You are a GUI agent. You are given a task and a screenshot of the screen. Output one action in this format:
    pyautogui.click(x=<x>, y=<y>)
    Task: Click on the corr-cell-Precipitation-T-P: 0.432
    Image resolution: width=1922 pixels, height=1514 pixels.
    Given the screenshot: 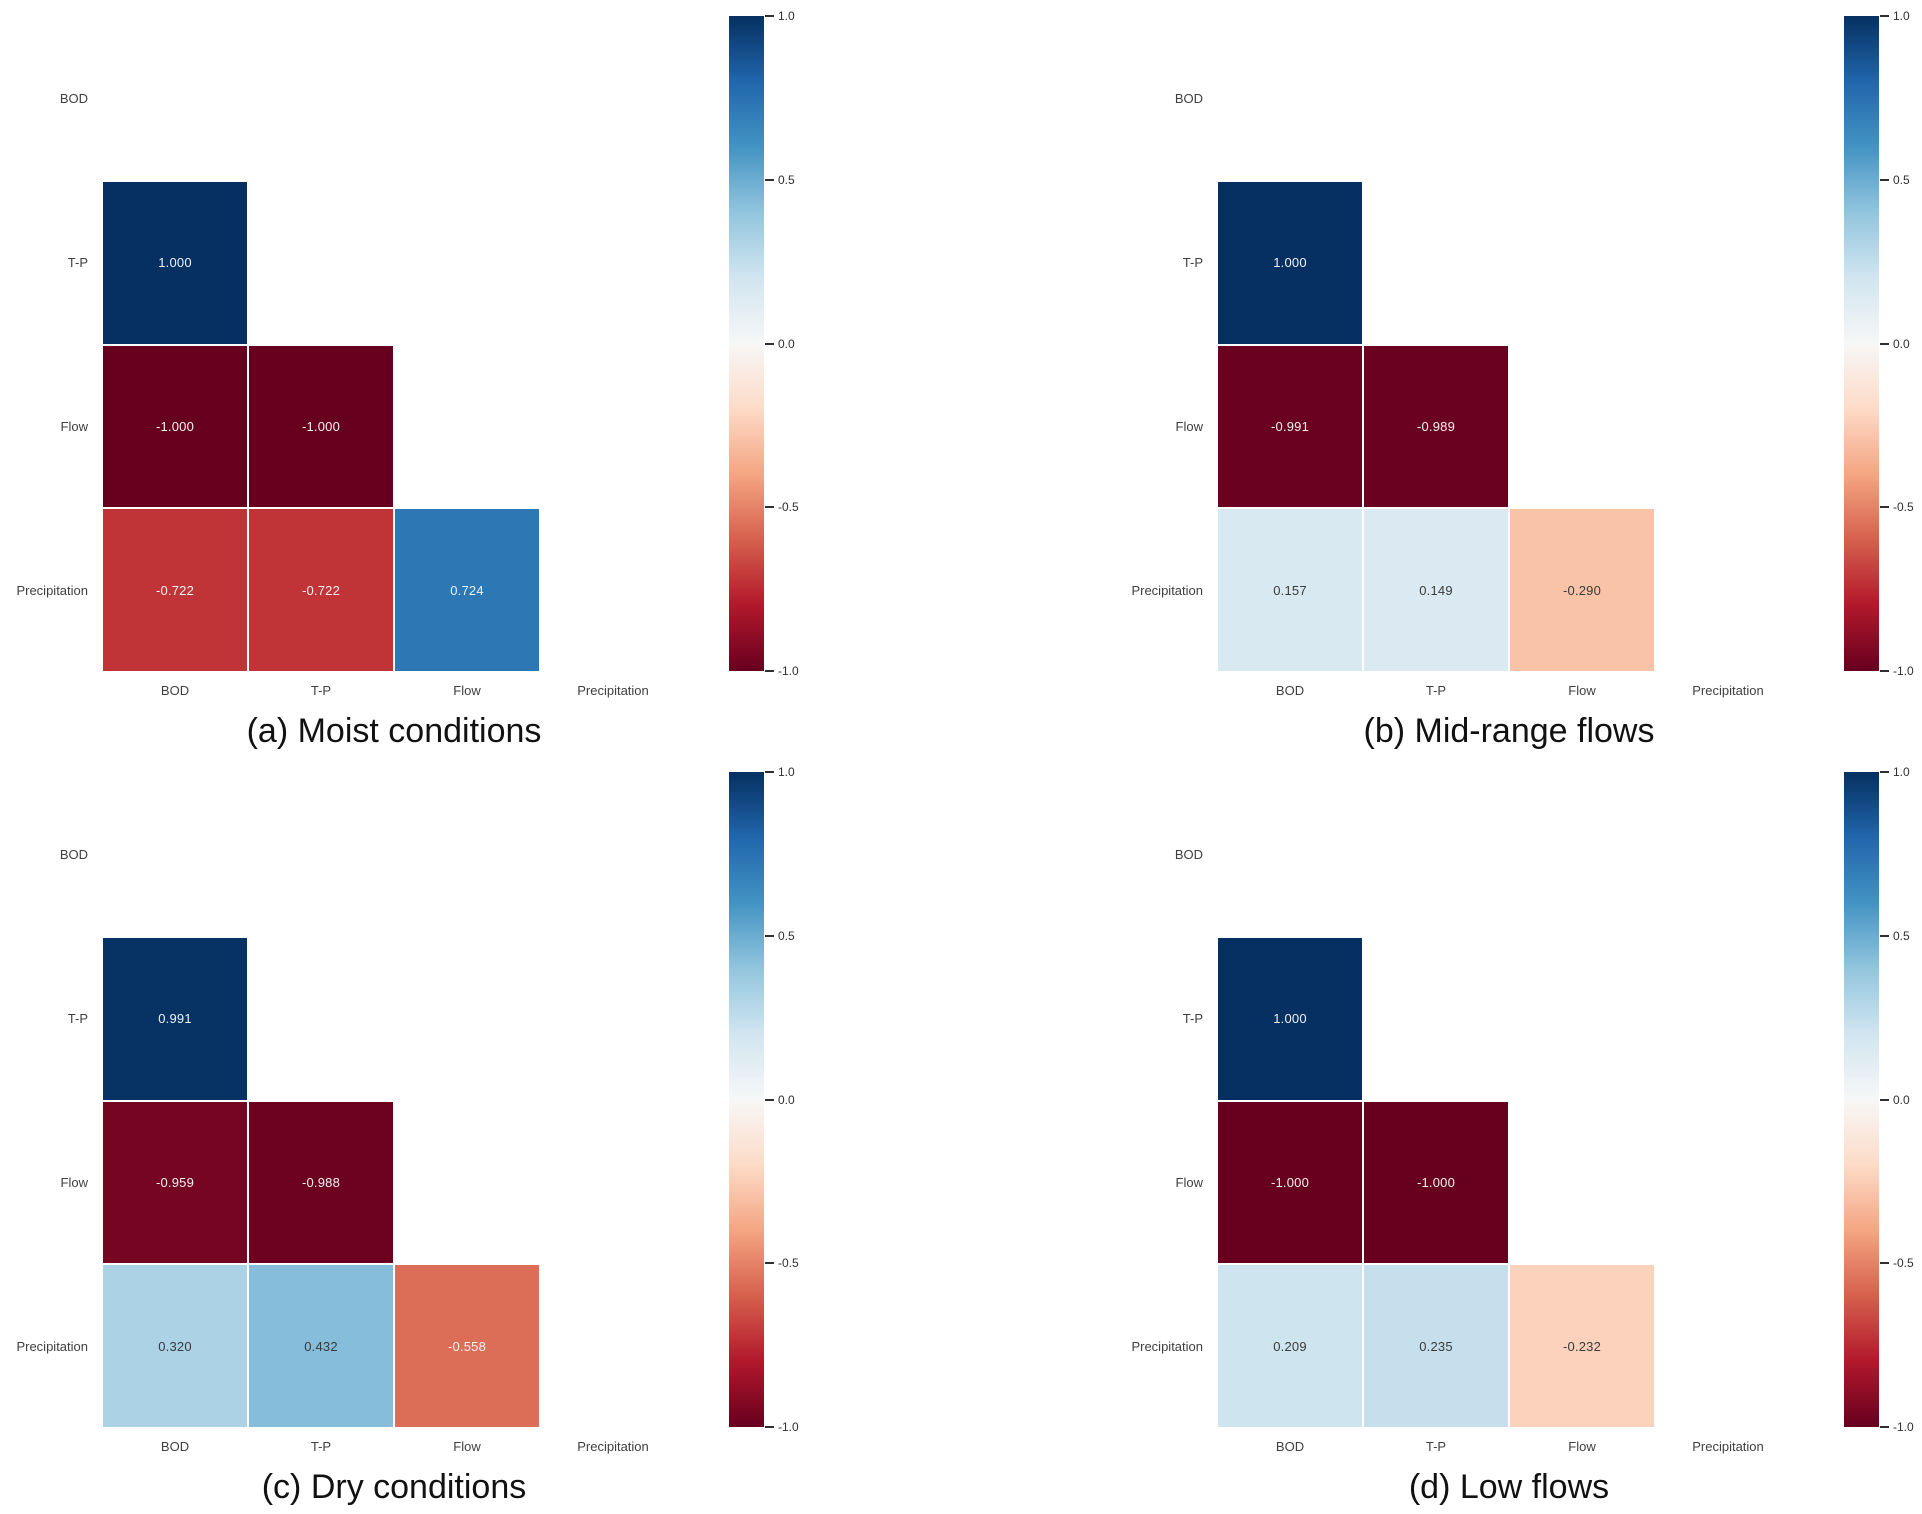 What is the action you would take?
    pyautogui.click(x=321, y=1346)
    